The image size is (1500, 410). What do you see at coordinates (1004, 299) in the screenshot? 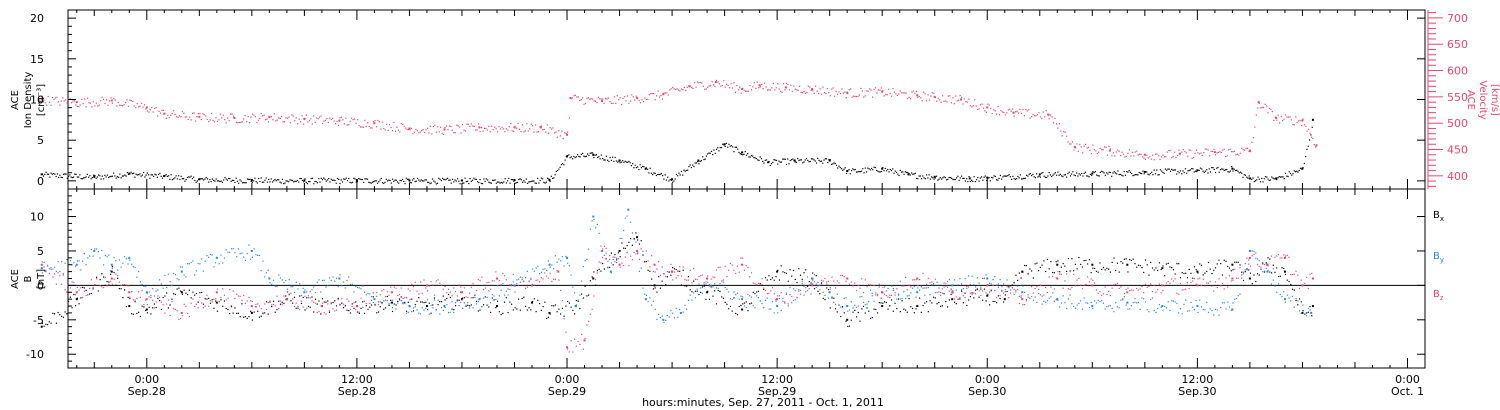
I see `field-series-bx-point` at bounding box center [1004, 299].